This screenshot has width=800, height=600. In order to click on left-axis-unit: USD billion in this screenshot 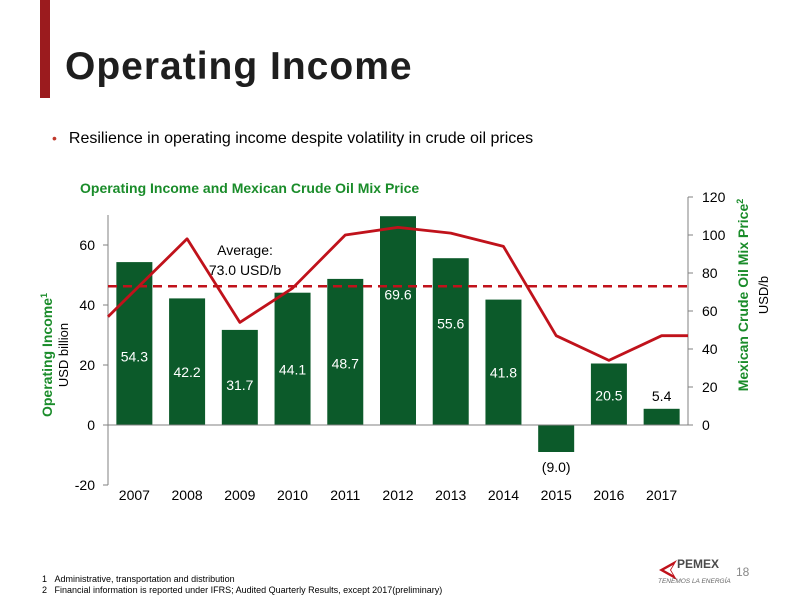, I will do `click(63, 355)`.